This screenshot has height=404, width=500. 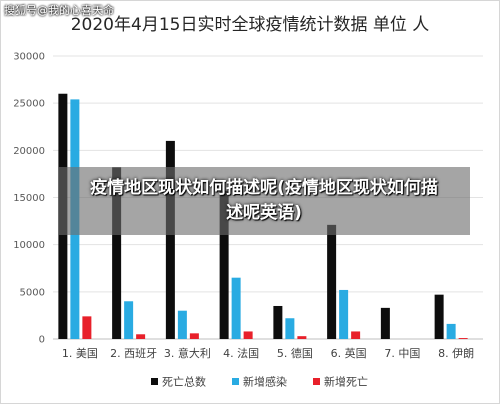 I want to click on x-category-label: 1. 美国, so click(x=80, y=353).